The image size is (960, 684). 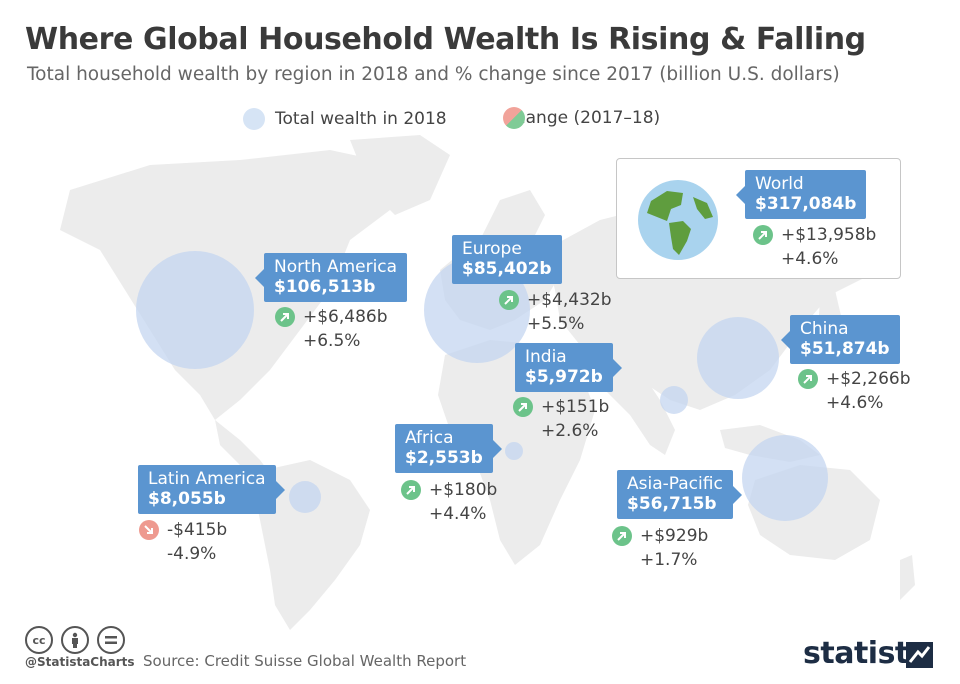 I want to click on region-value: $51,874b, so click(x=845, y=349).